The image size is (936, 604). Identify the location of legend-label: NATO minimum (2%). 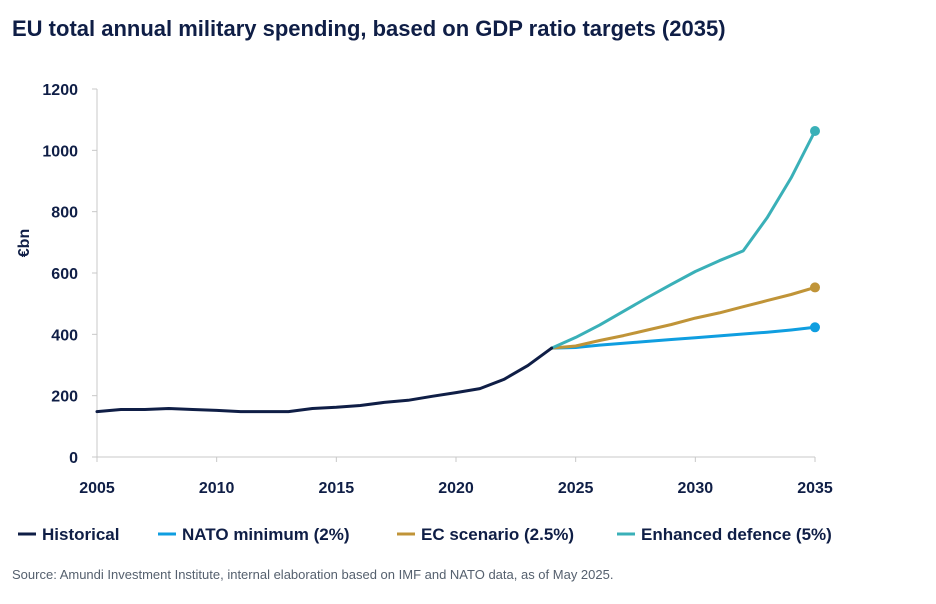
(266, 534).